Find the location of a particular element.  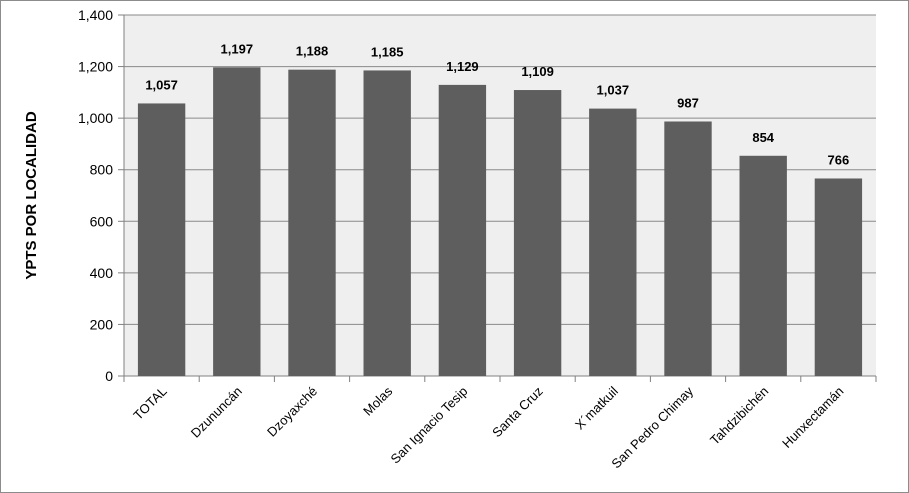

y-tick-label: 1,400 is located at coordinates (95, 15).